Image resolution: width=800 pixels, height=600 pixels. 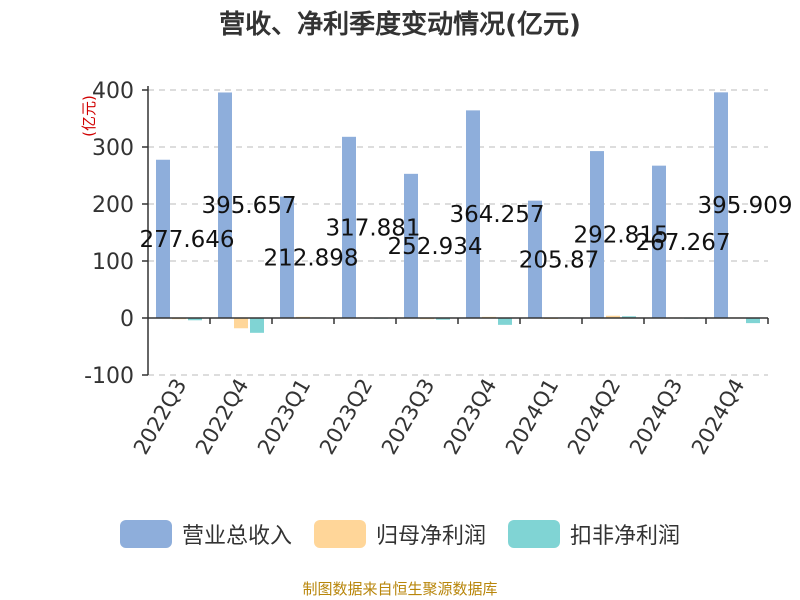 I want to click on y-tick-label: 200, so click(x=113, y=205).